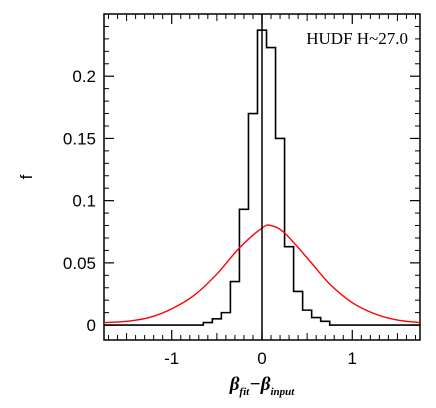 The image size is (436, 408). What do you see at coordinates (234, 384) in the screenshot?
I see `x-label-beta1: β` at bounding box center [234, 384].